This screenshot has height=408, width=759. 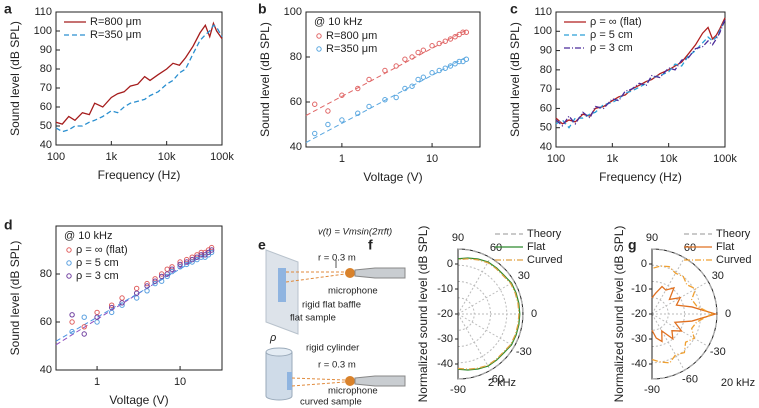 What do you see at coordinates (639, 314) in the screenshot?
I see `y-tick-label: -20` at bounding box center [639, 314].